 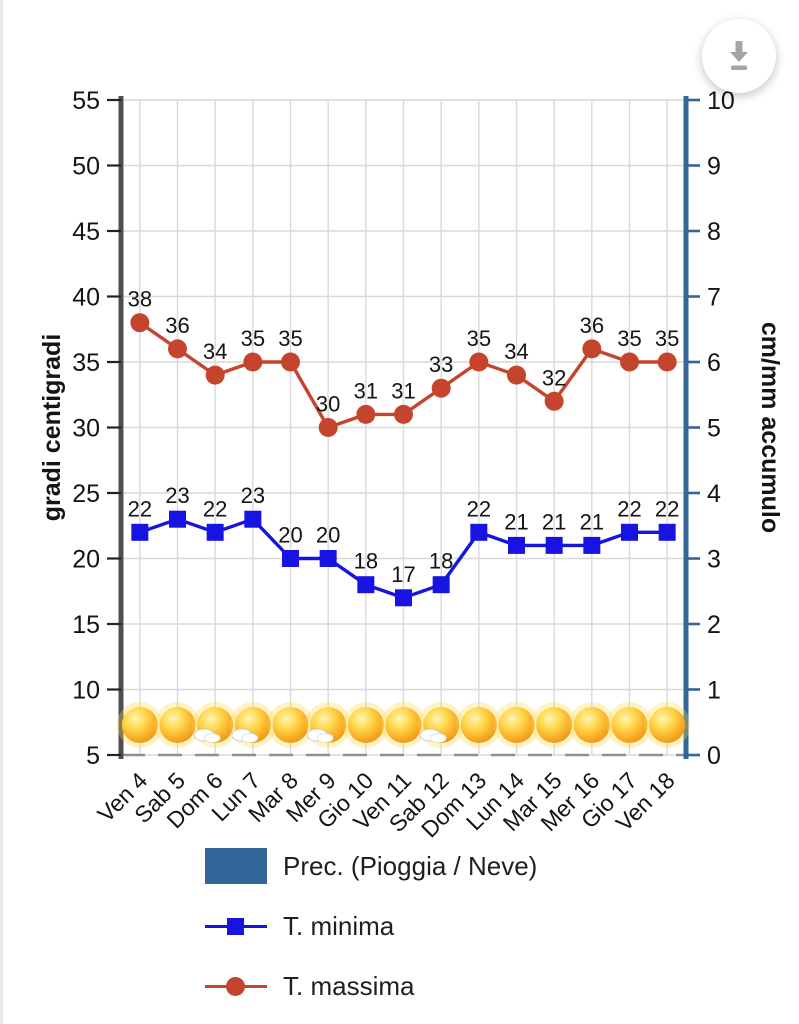 What do you see at coordinates (339, 925) in the screenshot?
I see `legend-label-t-minima: T. minima` at bounding box center [339, 925].